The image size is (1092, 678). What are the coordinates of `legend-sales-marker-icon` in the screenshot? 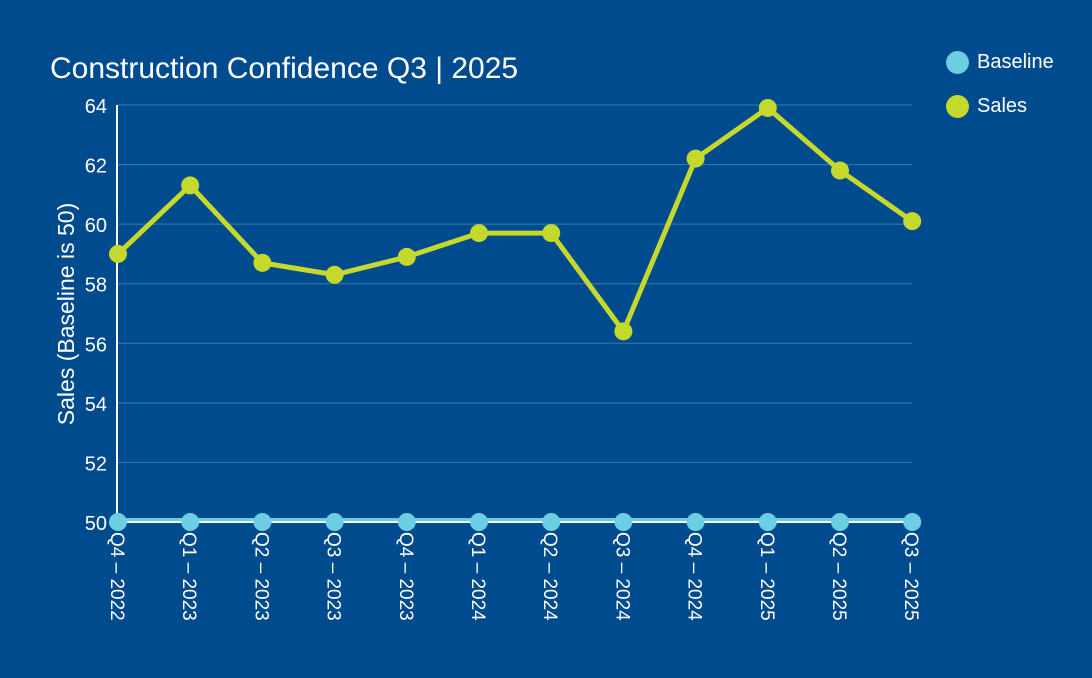 It's located at (957, 106).